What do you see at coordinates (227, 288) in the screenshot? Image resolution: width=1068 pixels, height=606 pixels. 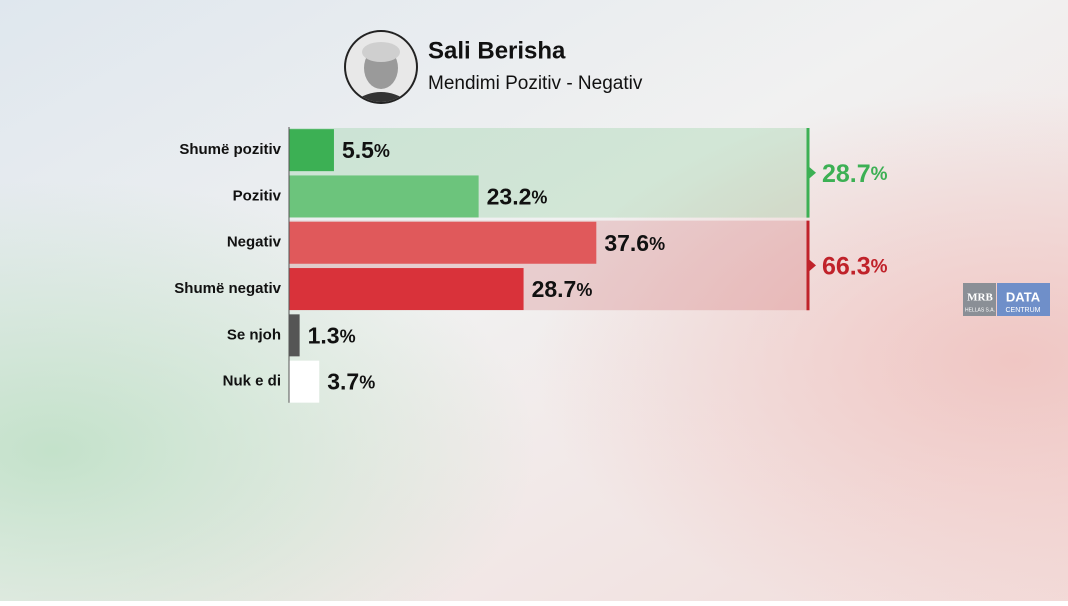 I see `category-label: Shumë negativ` at bounding box center [227, 288].